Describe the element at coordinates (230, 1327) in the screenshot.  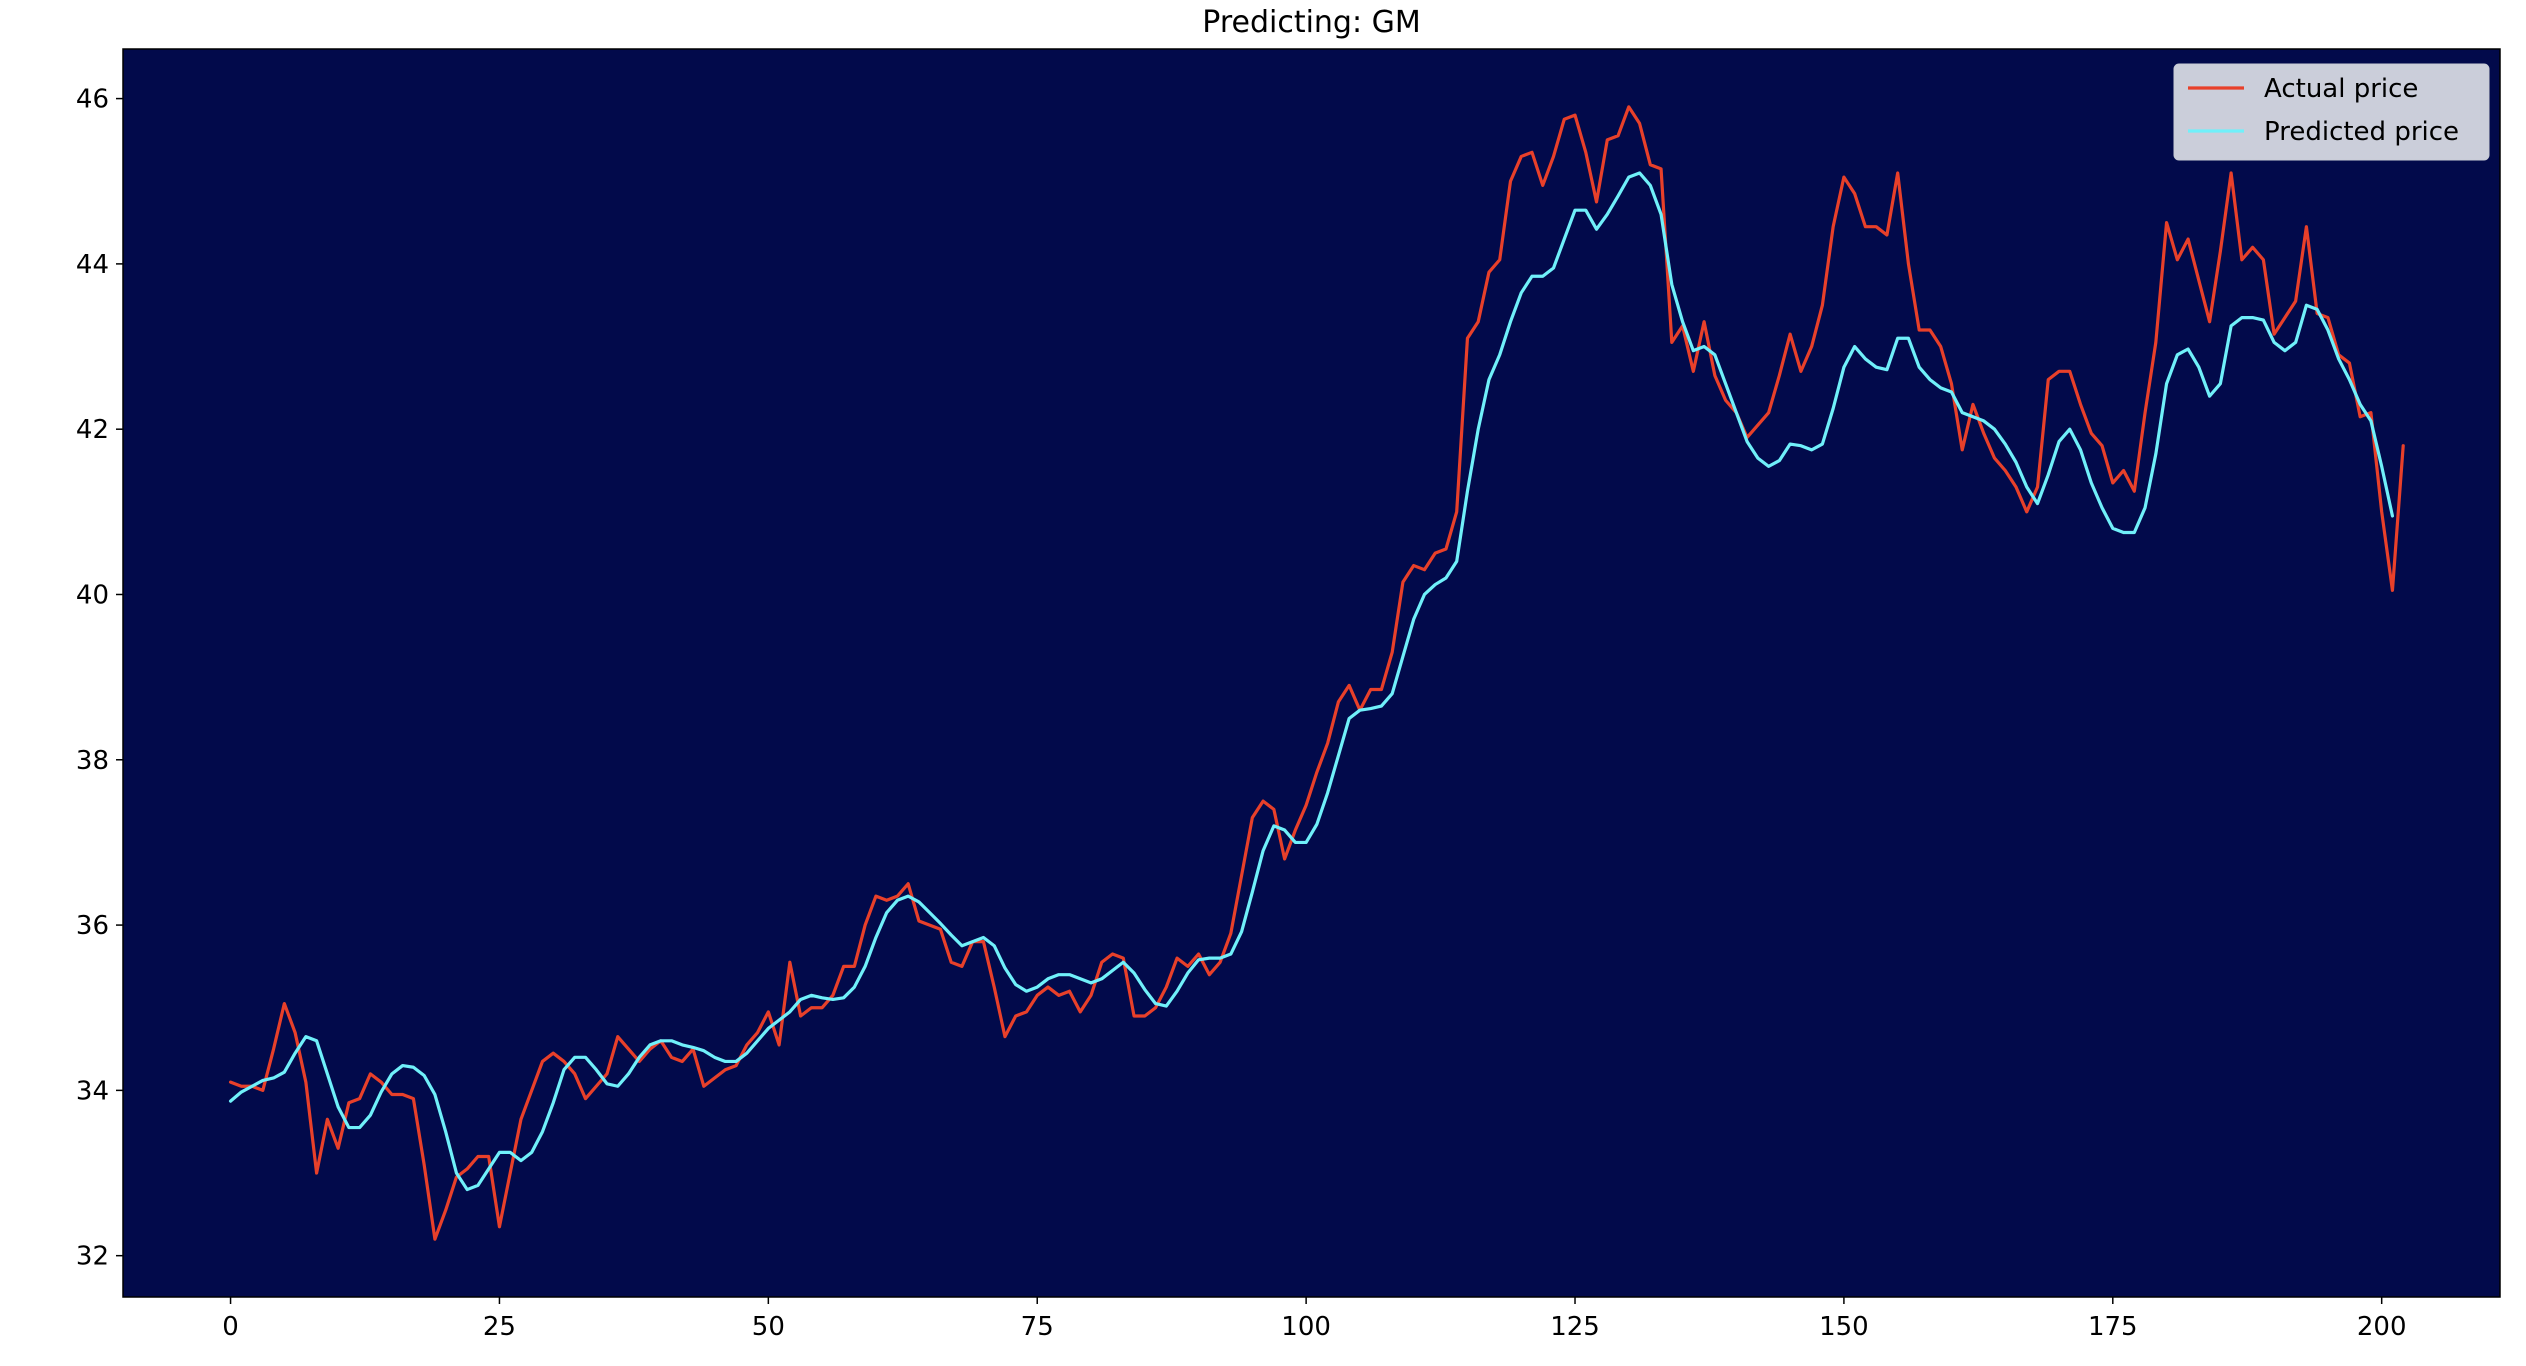
I see `x-tick-label: 0` at that location.